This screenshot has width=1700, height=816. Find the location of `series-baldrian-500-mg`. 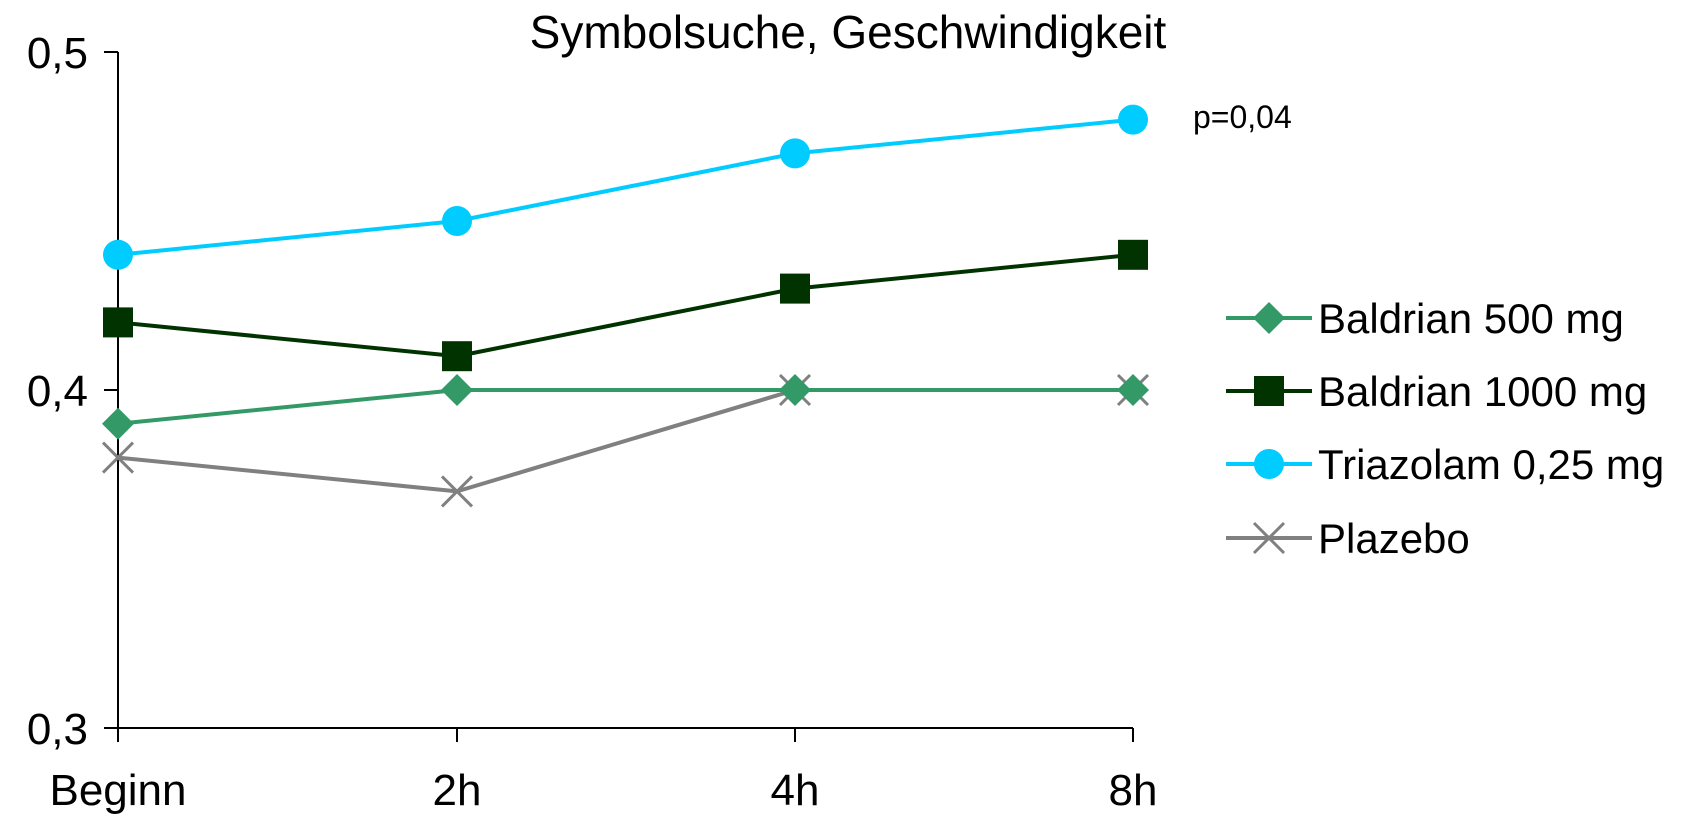

series-baldrian-500-mg is located at coordinates (625, 407).